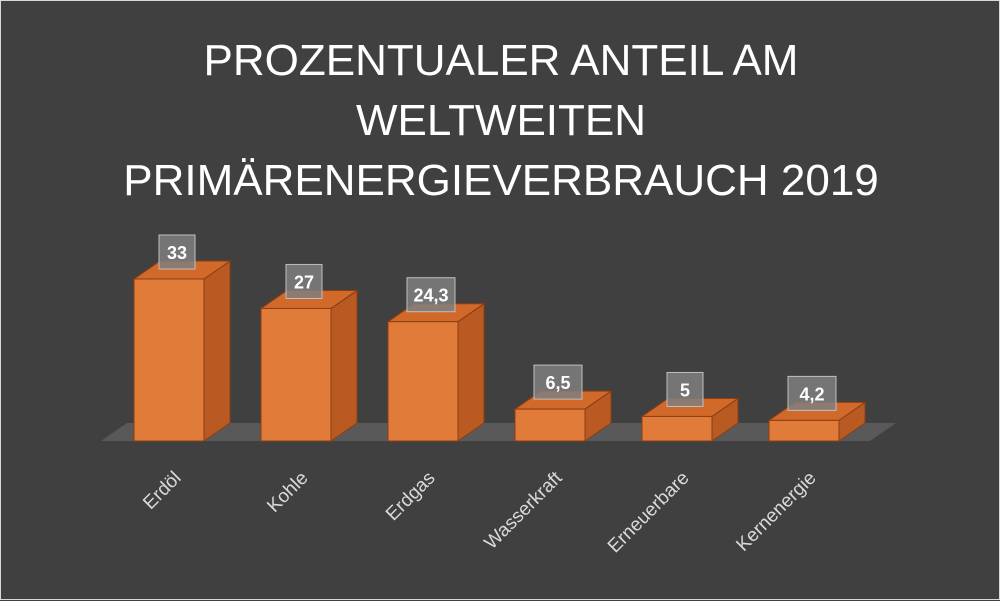 This screenshot has width=1000, height=601. Describe the element at coordinates (287, 492) in the screenshot. I see `x-tick-label: Kohle` at that location.